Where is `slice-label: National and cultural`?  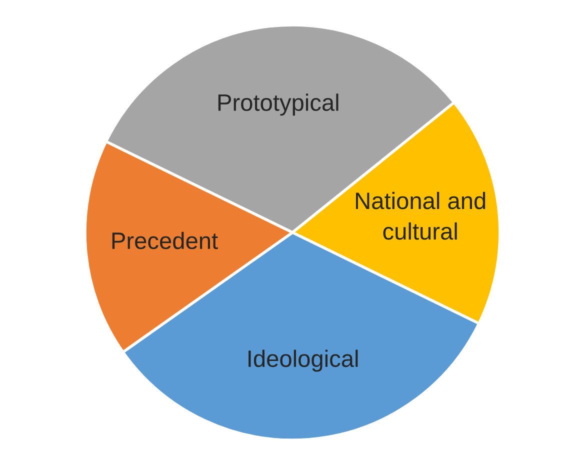 slice-label: National and cultural is located at coordinates (421, 216).